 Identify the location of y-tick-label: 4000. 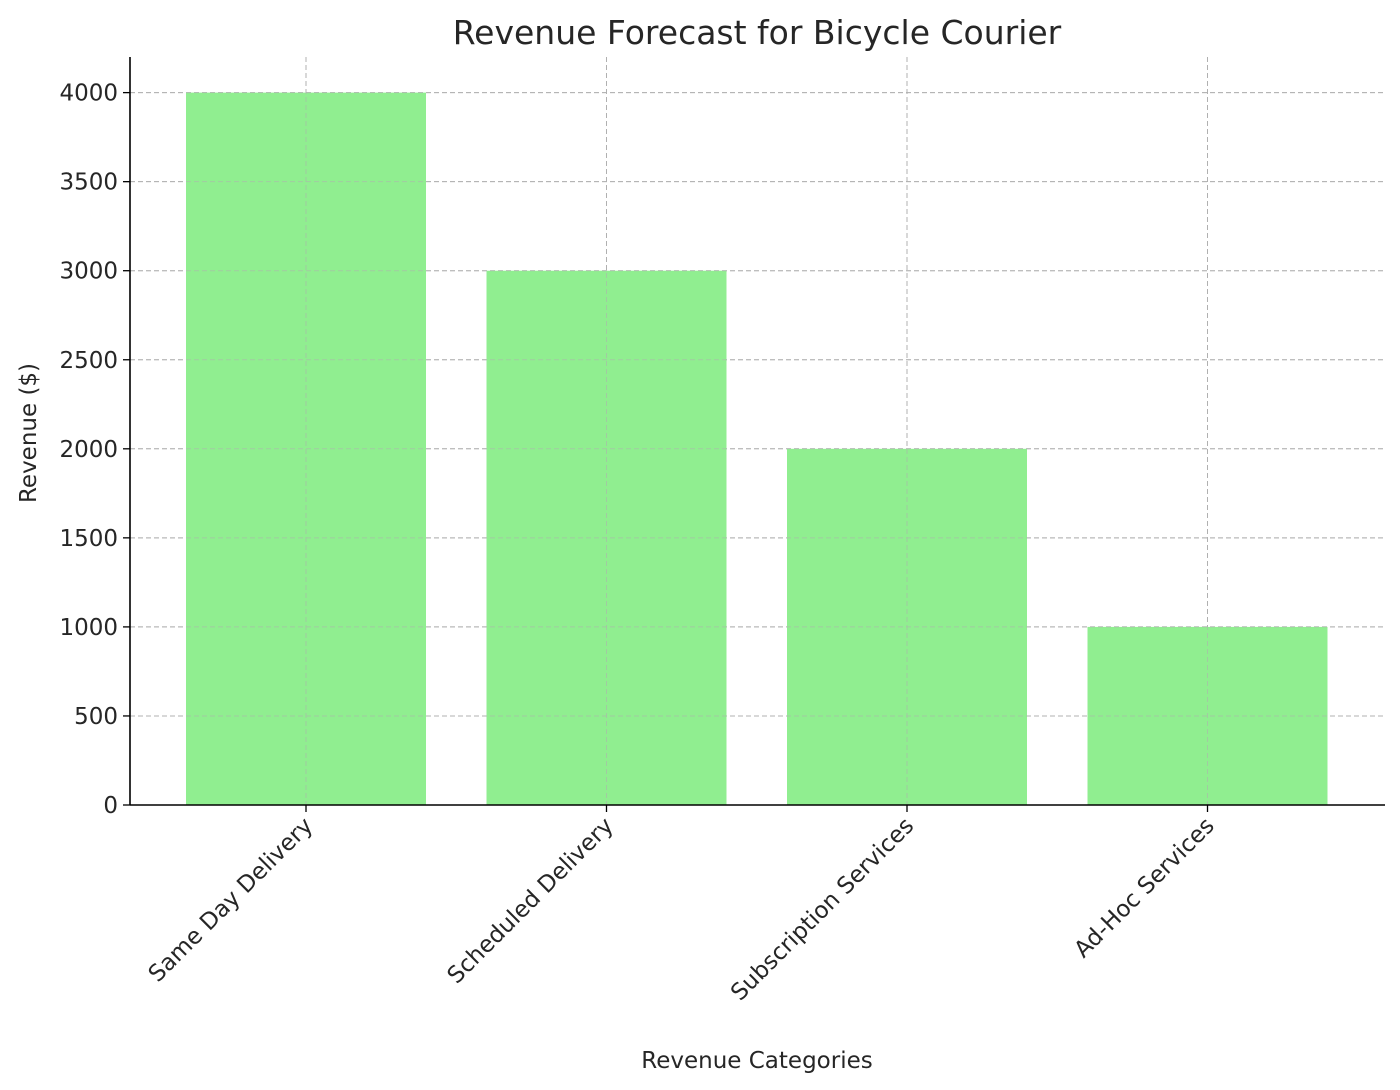
(88, 94).